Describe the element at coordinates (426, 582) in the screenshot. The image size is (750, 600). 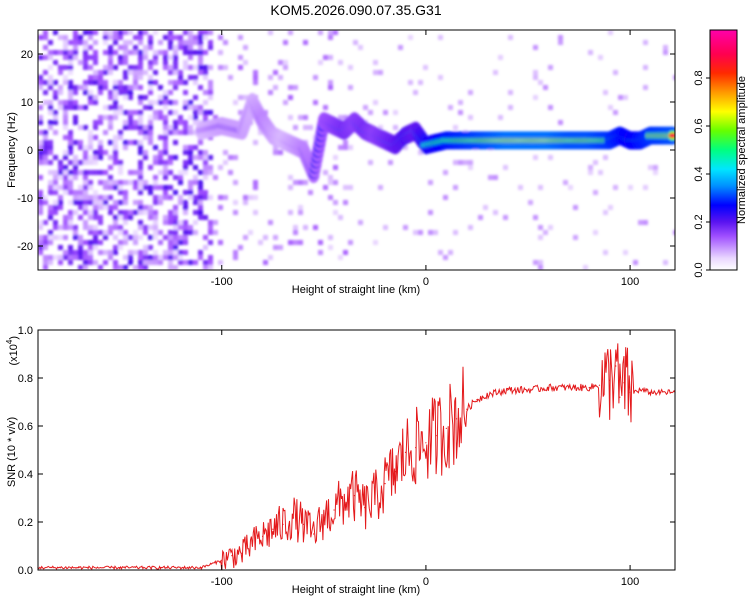
I see `snr-xtick-label: 0` at that location.